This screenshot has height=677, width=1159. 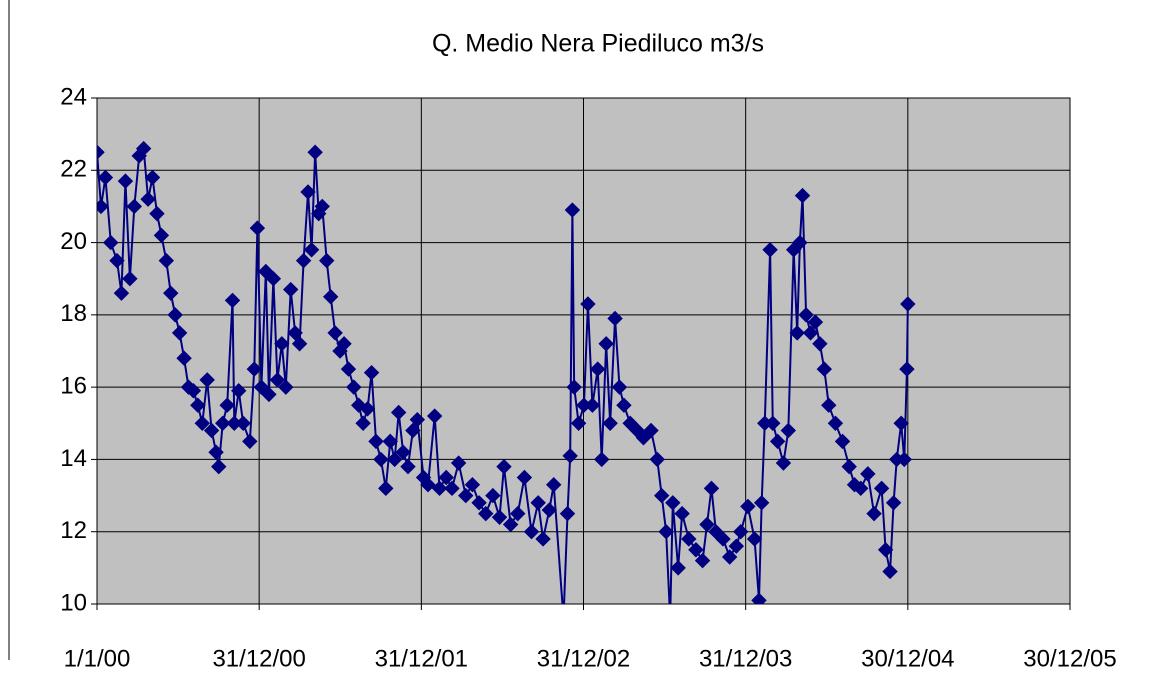 I want to click on y-tick-label: 16, so click(x=73, y=385).